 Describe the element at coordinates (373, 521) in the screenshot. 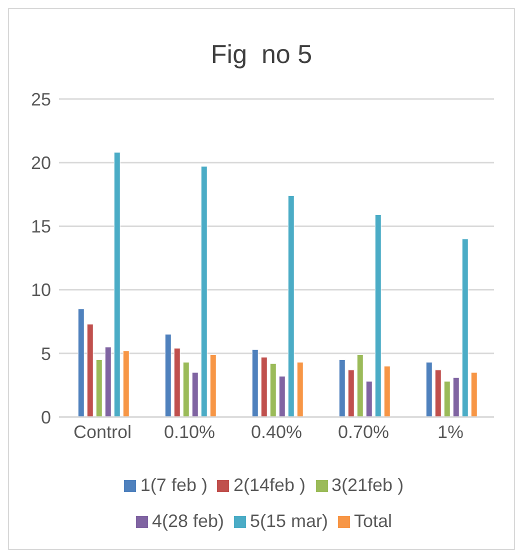

I see `legend-label: Total` at that location.